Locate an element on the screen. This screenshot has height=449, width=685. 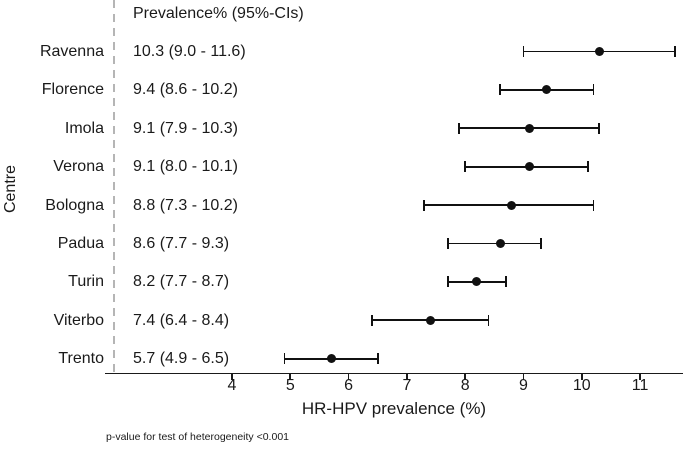
centre-label: Viterbo is located at coordinates (78, 320).